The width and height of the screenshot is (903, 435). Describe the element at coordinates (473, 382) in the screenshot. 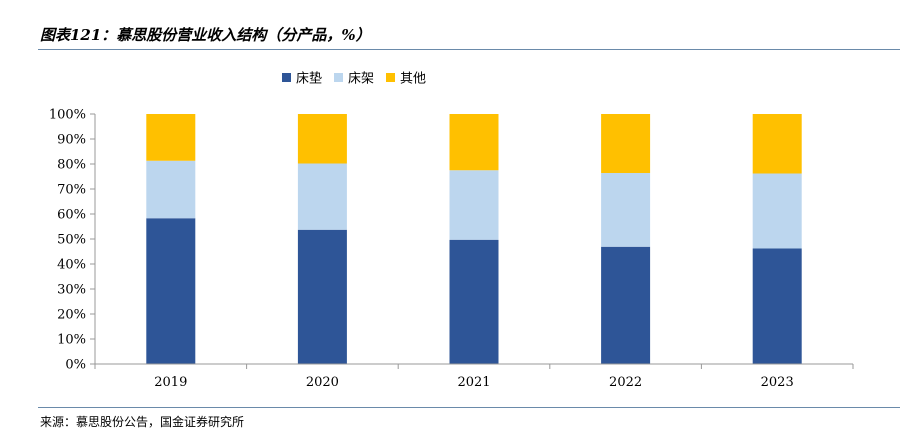

I see `x-category-label: 2021` at that location.